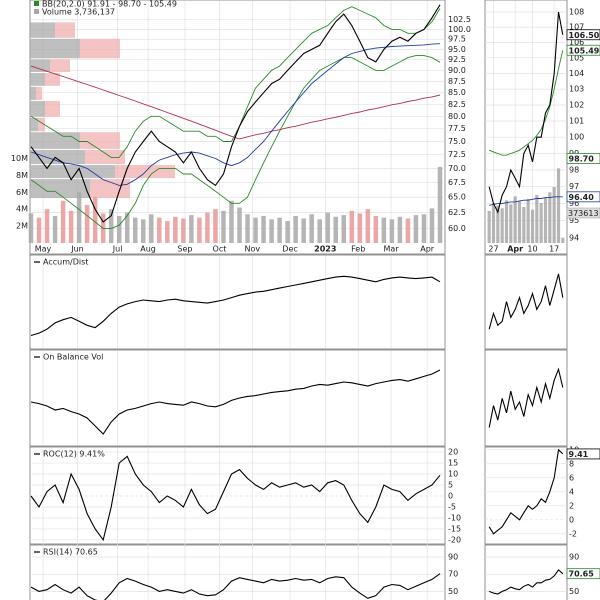 This screenshot has height=600, width=600. Describe the element at coordinates (583, 213) in the screenshot. I see `value-label-box` at that location.